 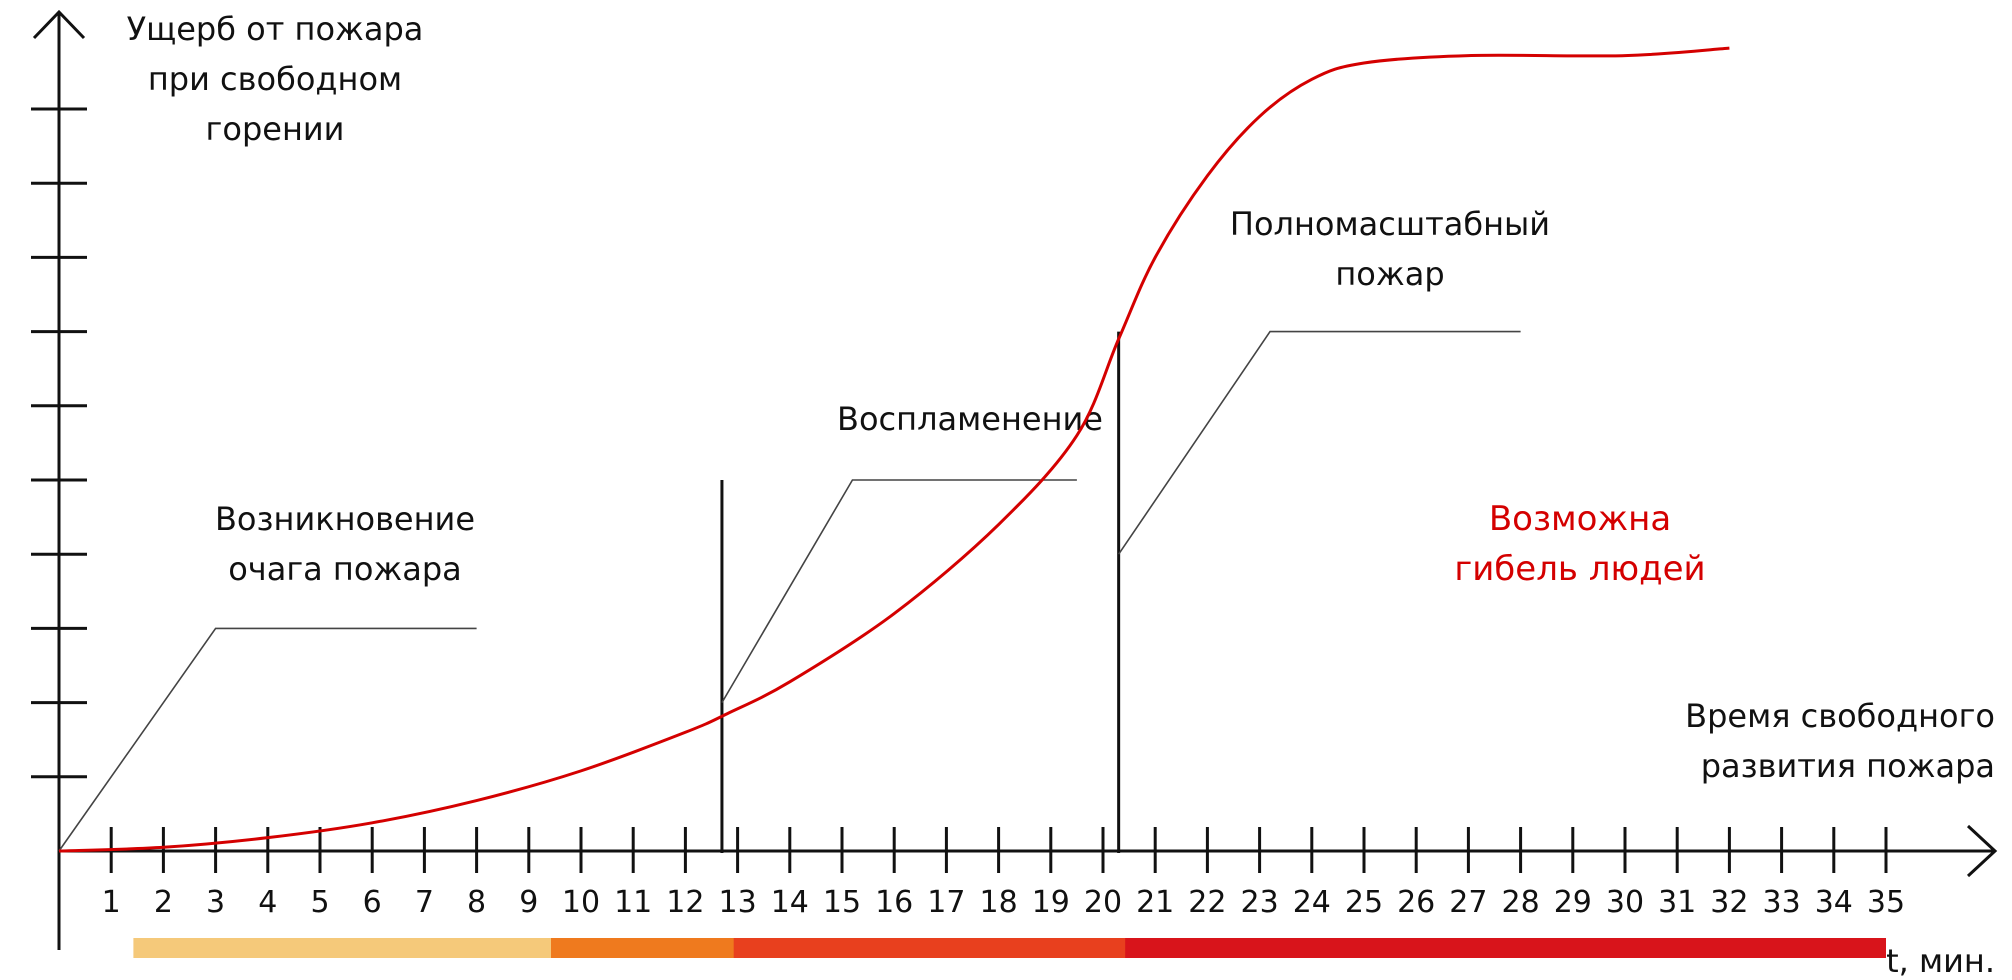 I want to click on x-tick-label-7: 7, so click(x=424, y=902).